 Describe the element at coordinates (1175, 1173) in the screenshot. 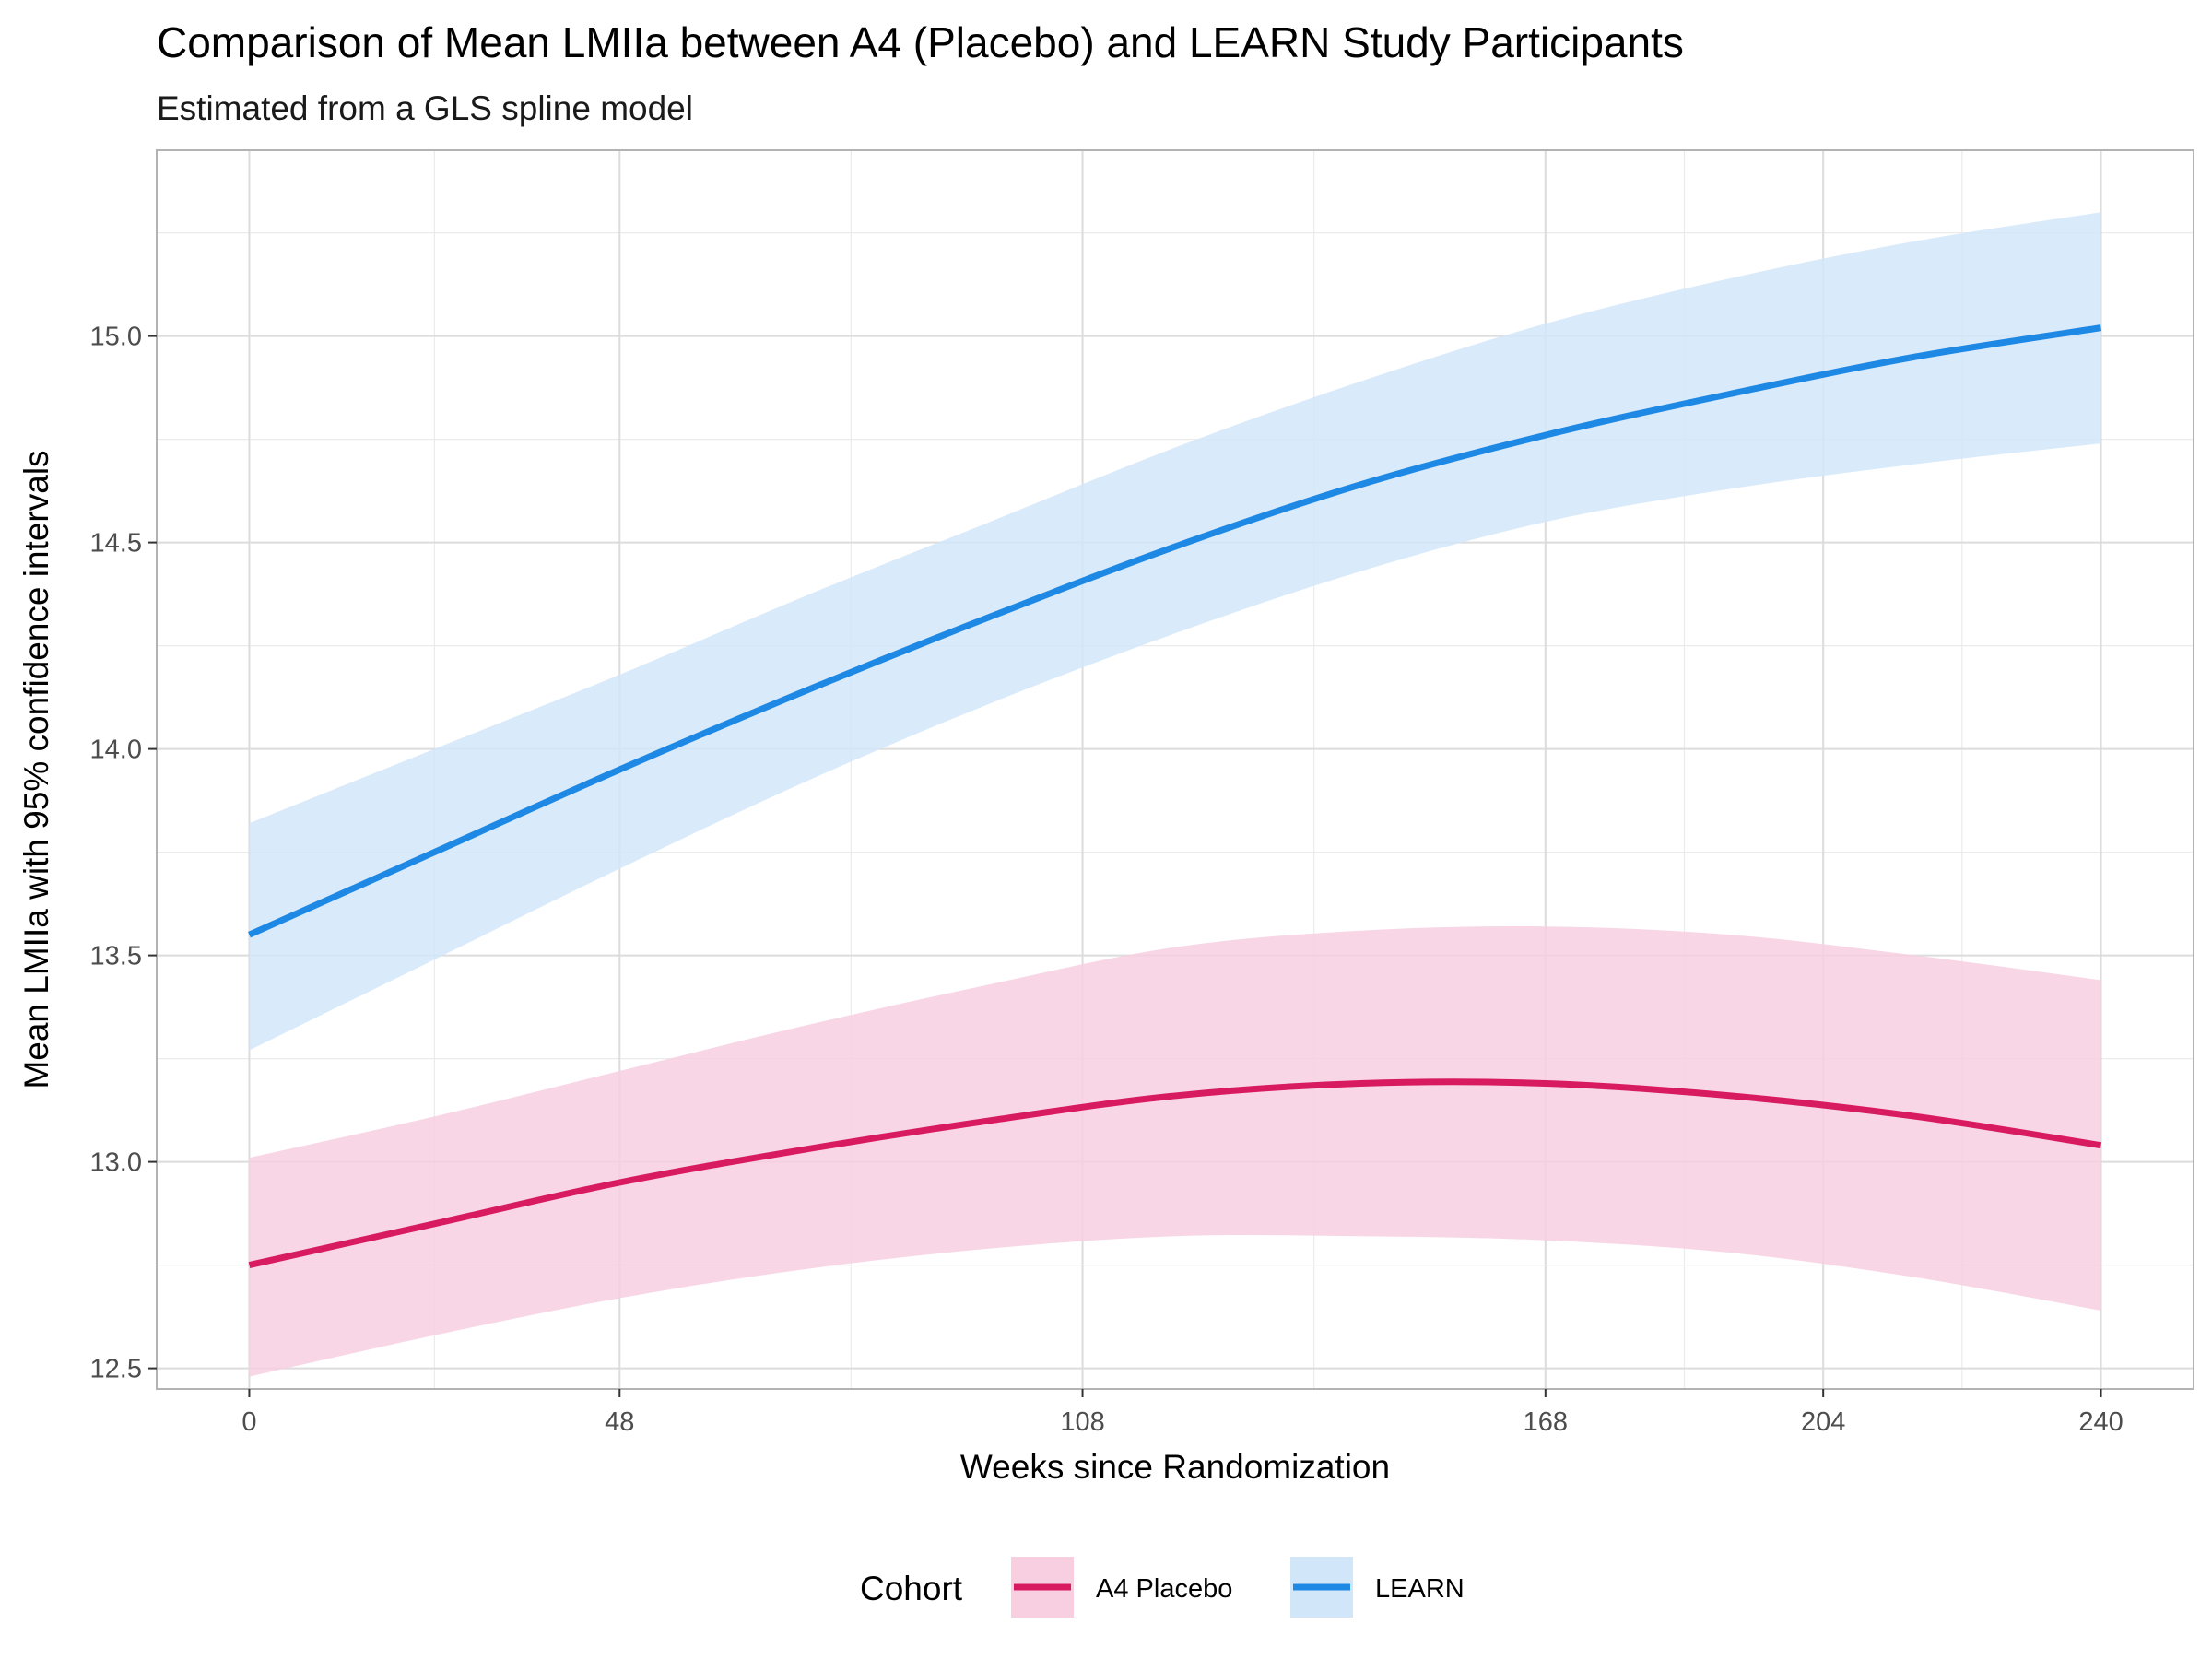

I see `series-line-a4-placebo` at that location.